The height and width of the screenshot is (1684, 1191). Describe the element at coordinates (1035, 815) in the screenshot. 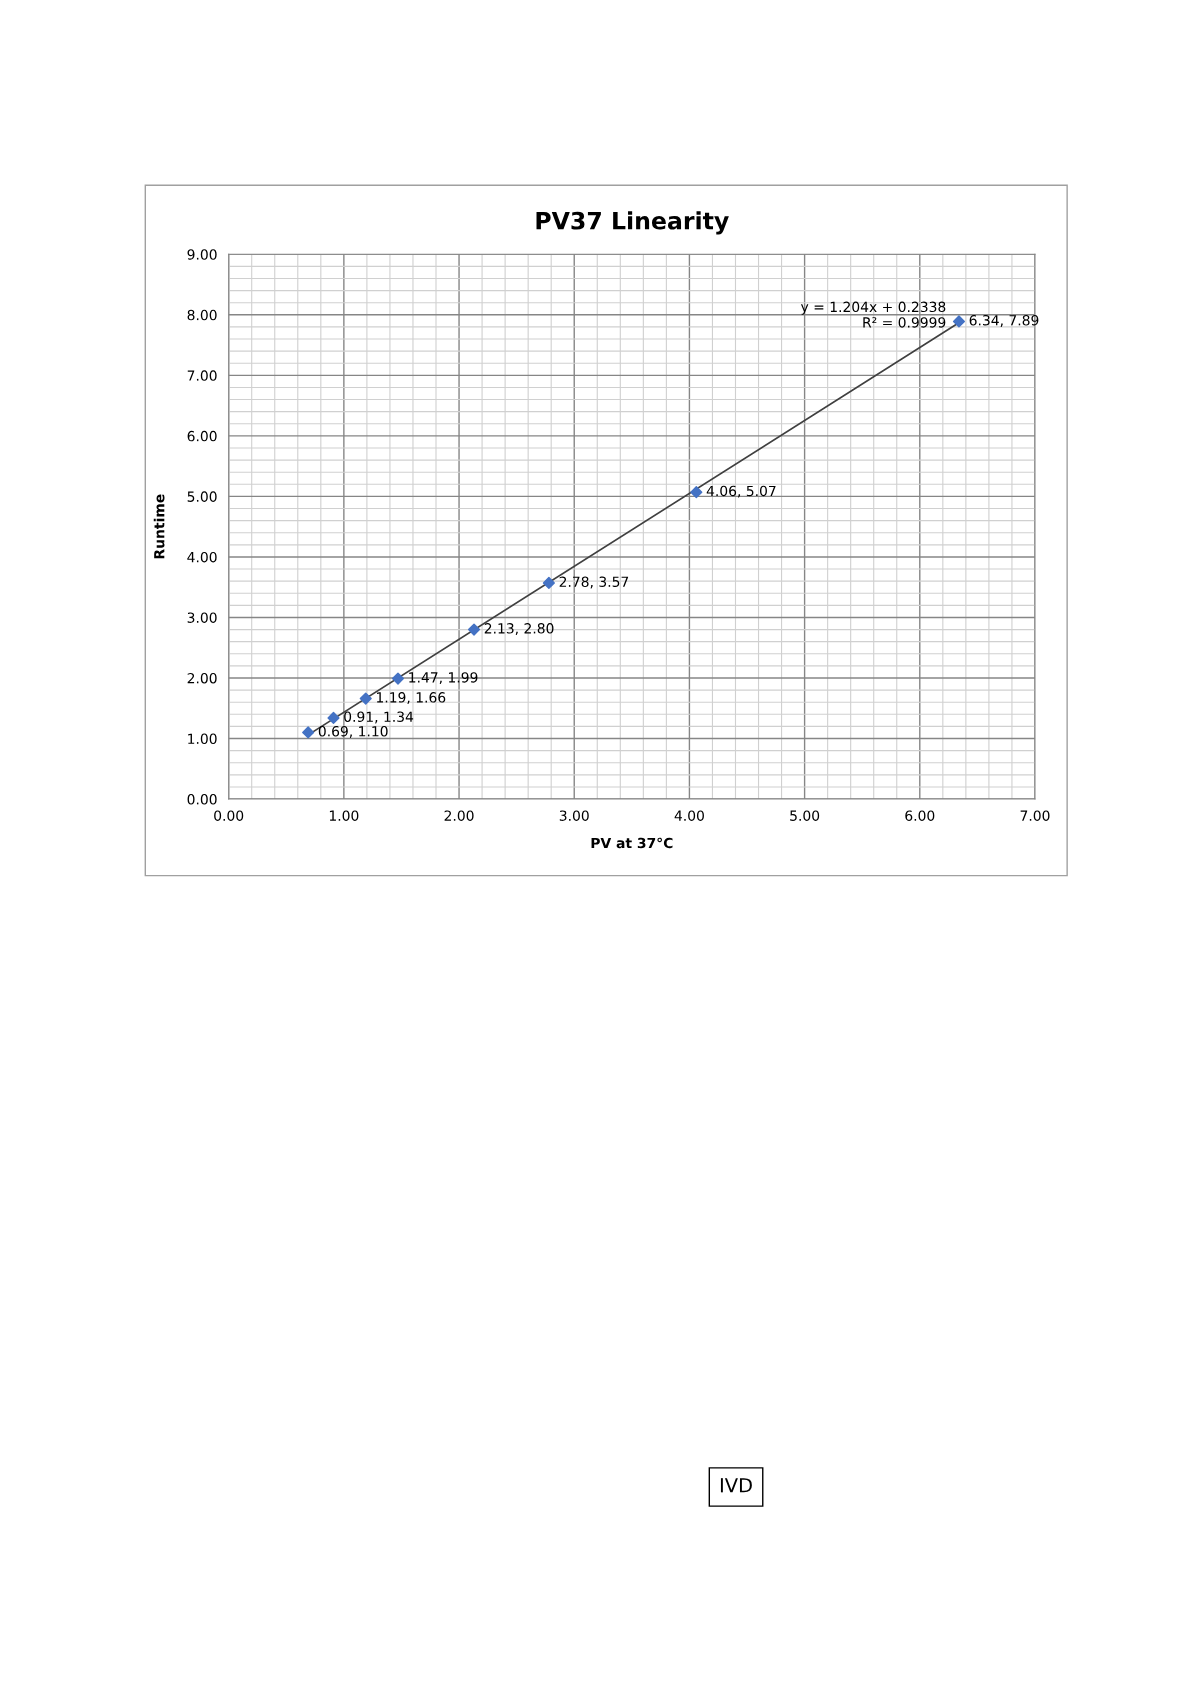

I see `x-tick-label: 7.00` at that location.